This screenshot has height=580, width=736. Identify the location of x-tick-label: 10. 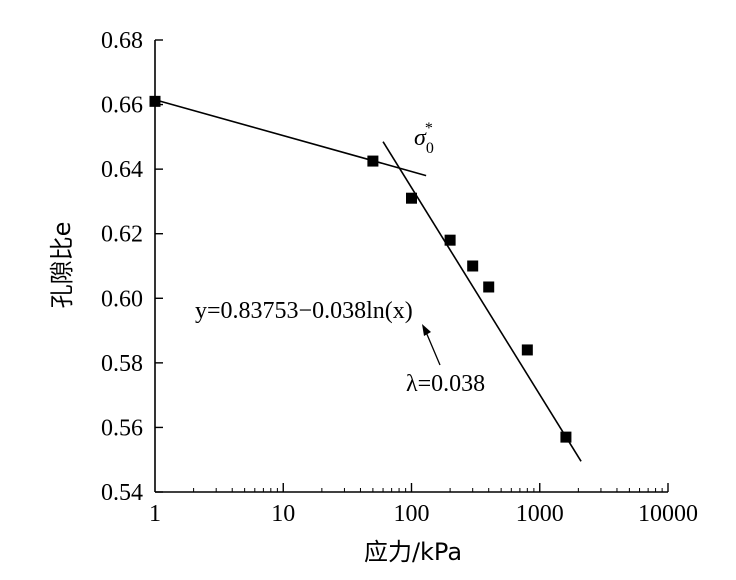
(283, 514).